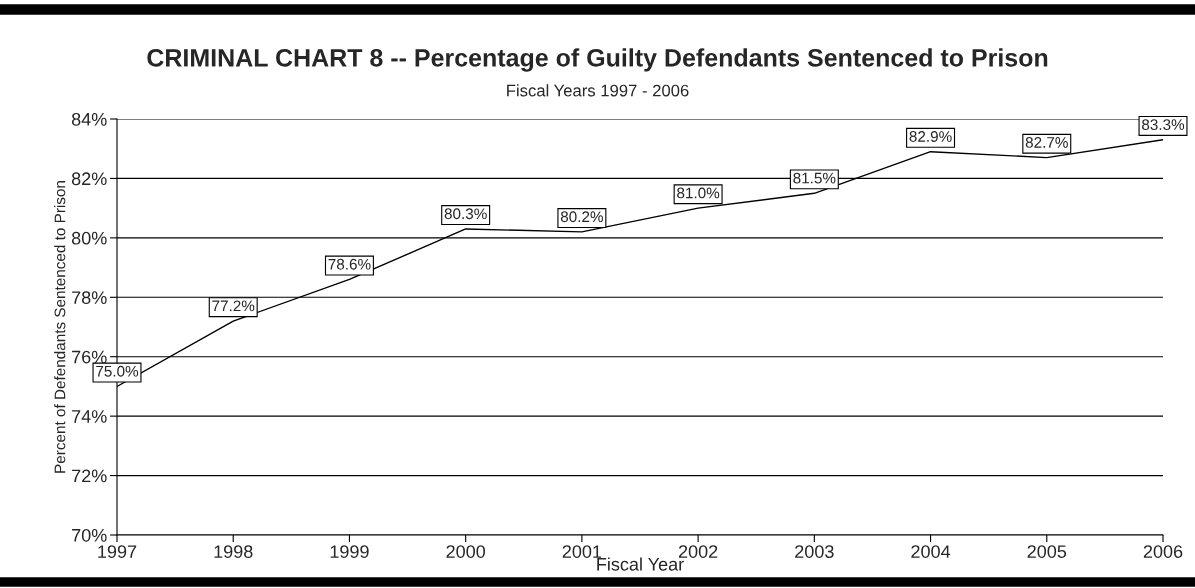 The image size is (1195, 588). Describe the element at coordinates (117, 551) in the screenshot. I see `x-tick-label: 1997` at that location.